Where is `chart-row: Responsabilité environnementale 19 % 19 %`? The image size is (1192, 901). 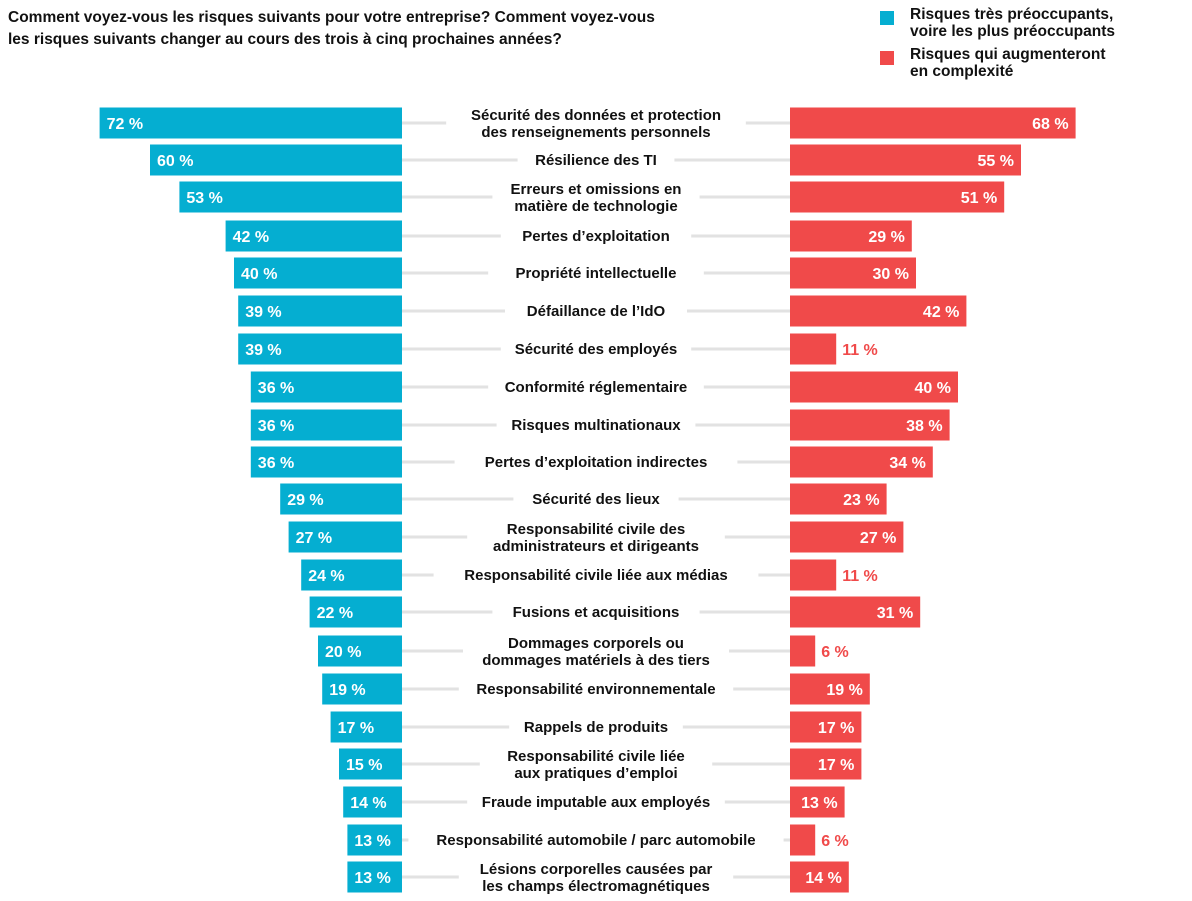
chart-row: Responsabilité environnementale 19 % 19 % is located at coordinates (596, 689).